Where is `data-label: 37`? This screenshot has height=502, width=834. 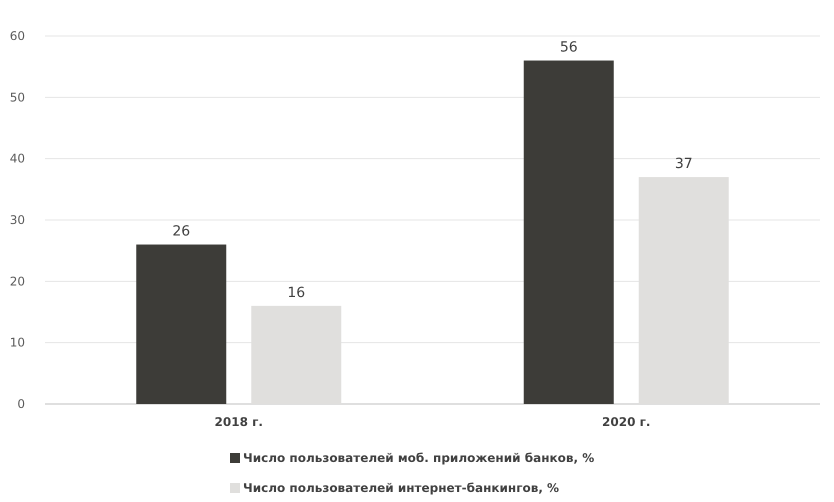
data-label: 37 is located at coordinates (683, 164).